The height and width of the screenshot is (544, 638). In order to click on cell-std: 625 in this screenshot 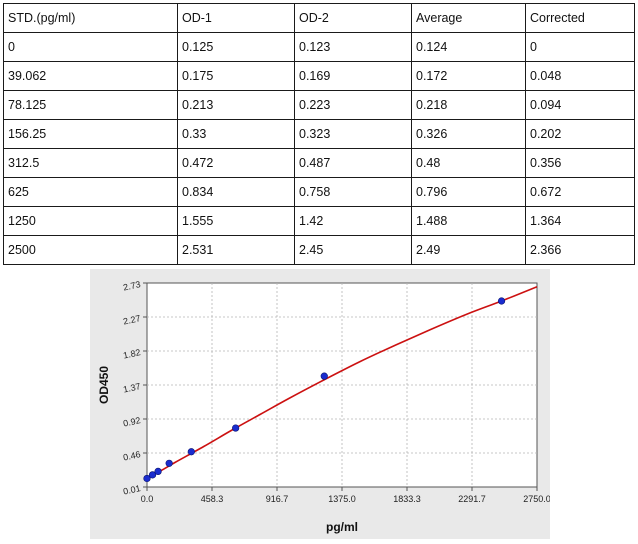, I will do `click(90, 192)`.